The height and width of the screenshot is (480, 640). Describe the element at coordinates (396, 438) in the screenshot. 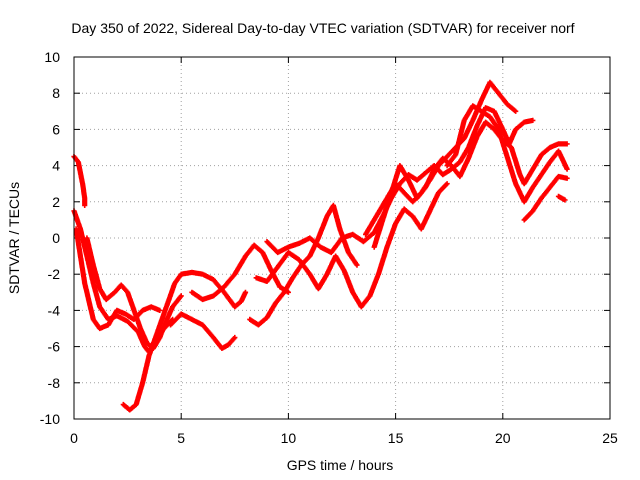

I see `x-tick-label: 15` at that location.